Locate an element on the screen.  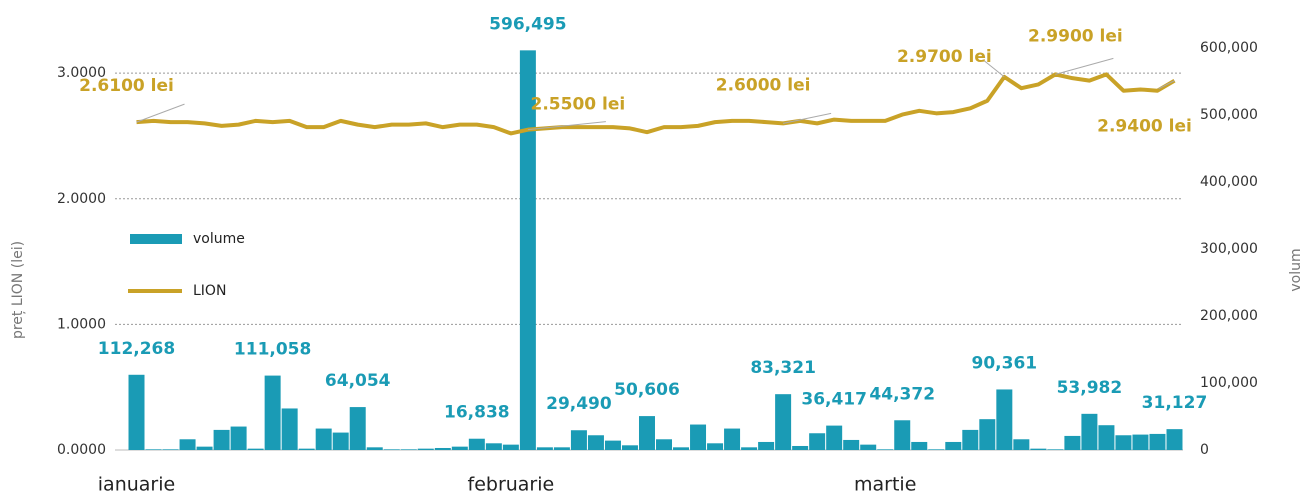
data-label: 2.9400 lei is located at coordinates (1144, 127).